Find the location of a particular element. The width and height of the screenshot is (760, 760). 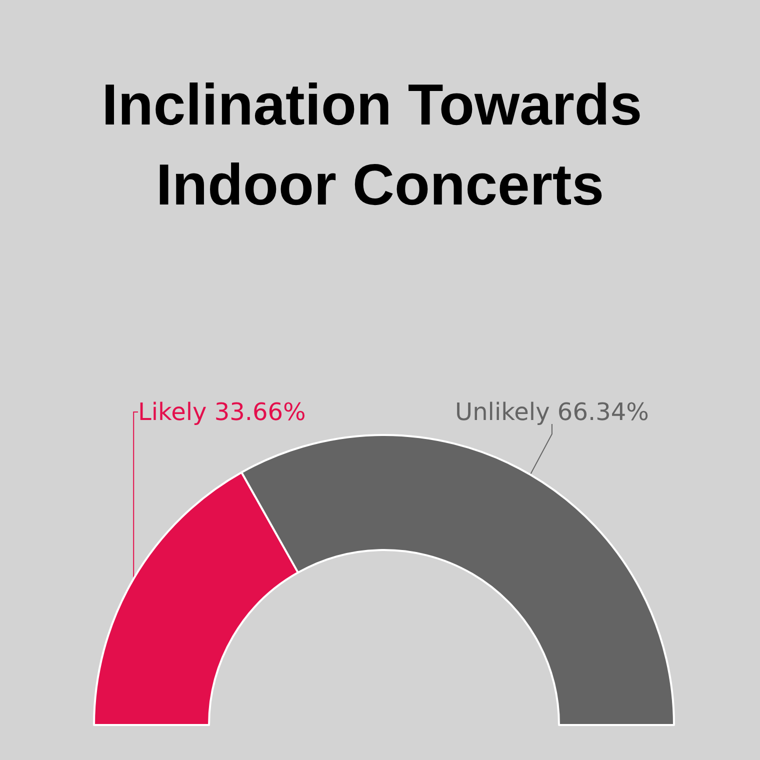

chart-title: Inclination Towards Indoor Concerts is located at coordinates (380, 145).